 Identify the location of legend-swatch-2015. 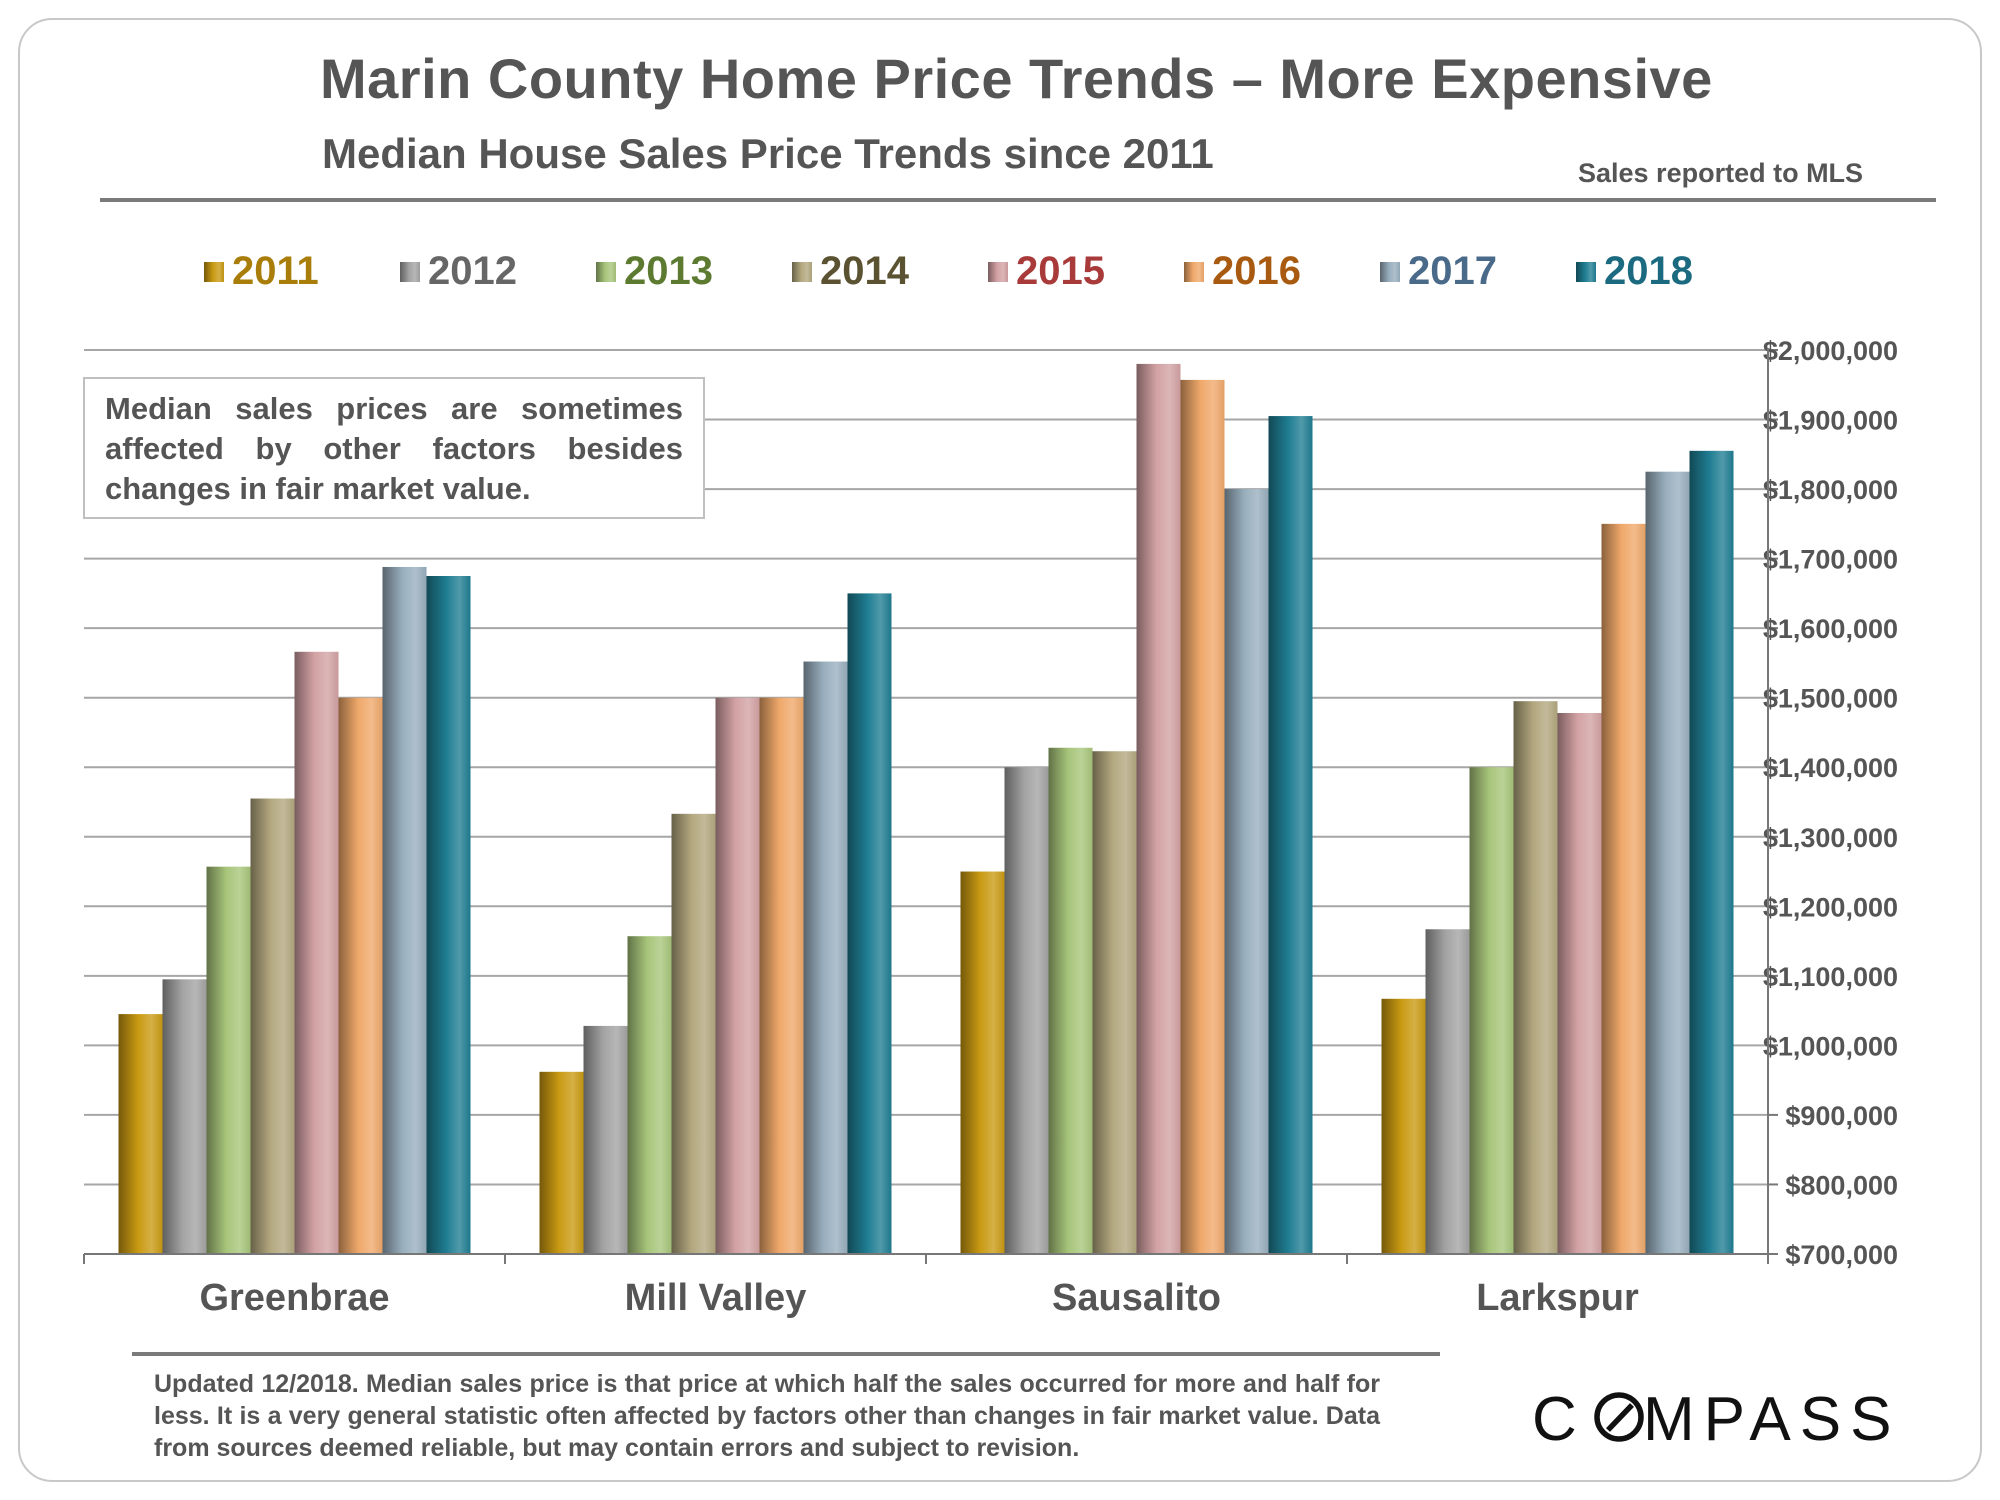
(998, 272).